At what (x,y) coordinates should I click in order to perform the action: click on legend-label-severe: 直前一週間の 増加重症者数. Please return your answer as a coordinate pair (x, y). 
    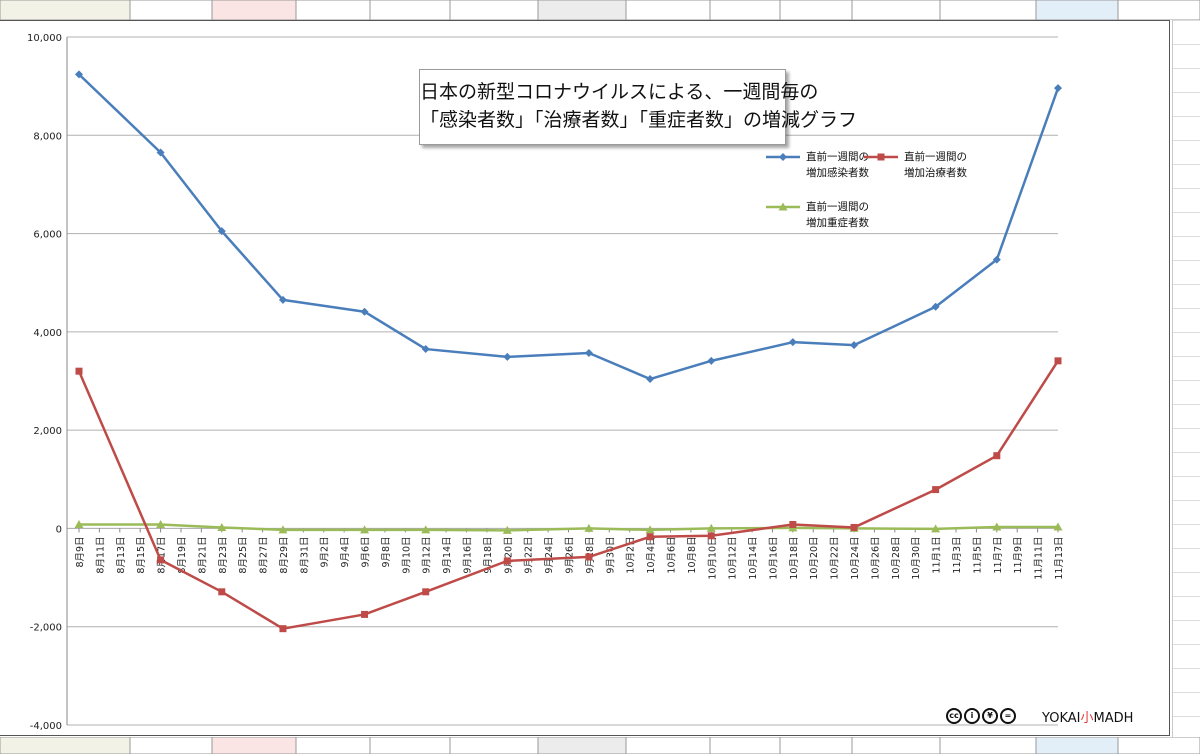
    Looking at the image, I should click on (837, 215).